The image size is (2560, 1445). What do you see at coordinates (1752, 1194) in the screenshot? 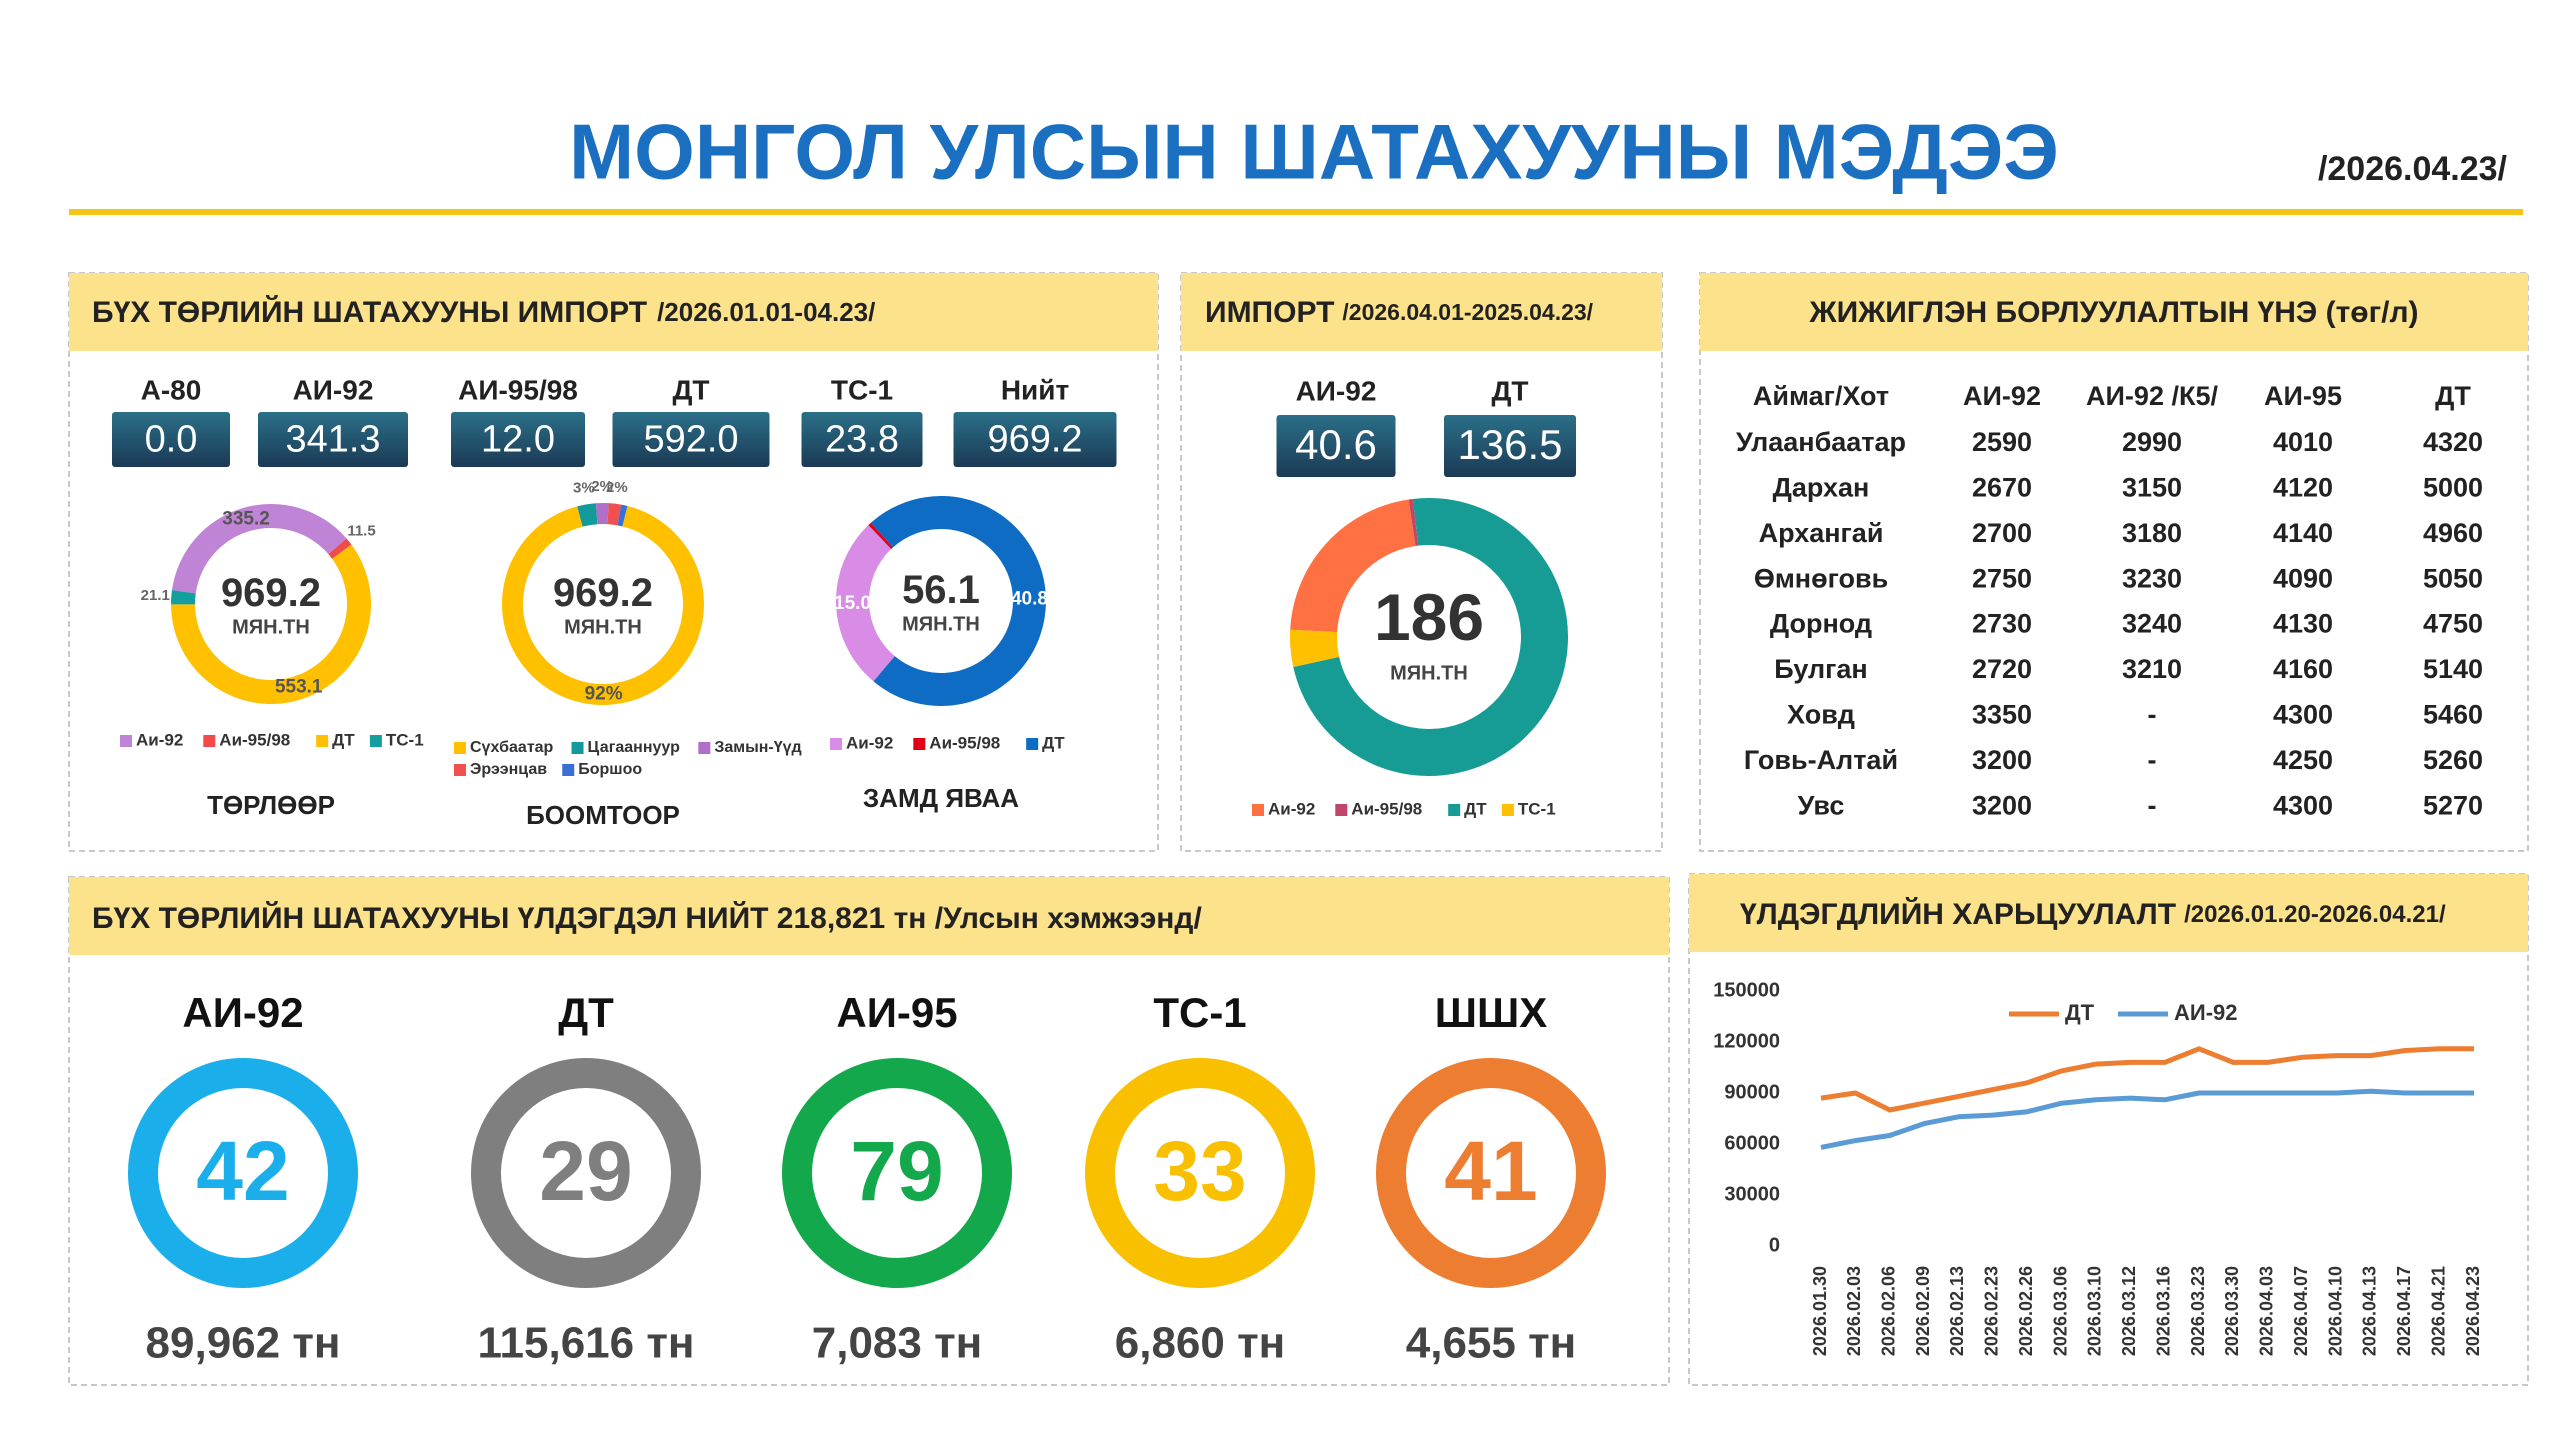
I see `y-tick-label: 30000` at bounding box center [1752, 1194].